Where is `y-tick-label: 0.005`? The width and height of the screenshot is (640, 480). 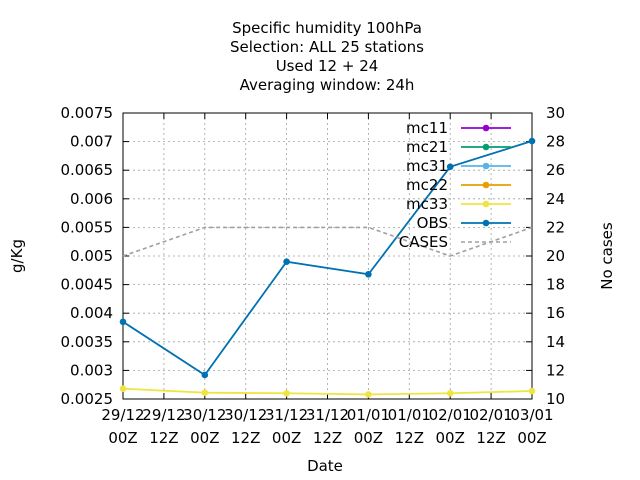 y-tick-label: 0.005 is located at coordinates (91, 256).